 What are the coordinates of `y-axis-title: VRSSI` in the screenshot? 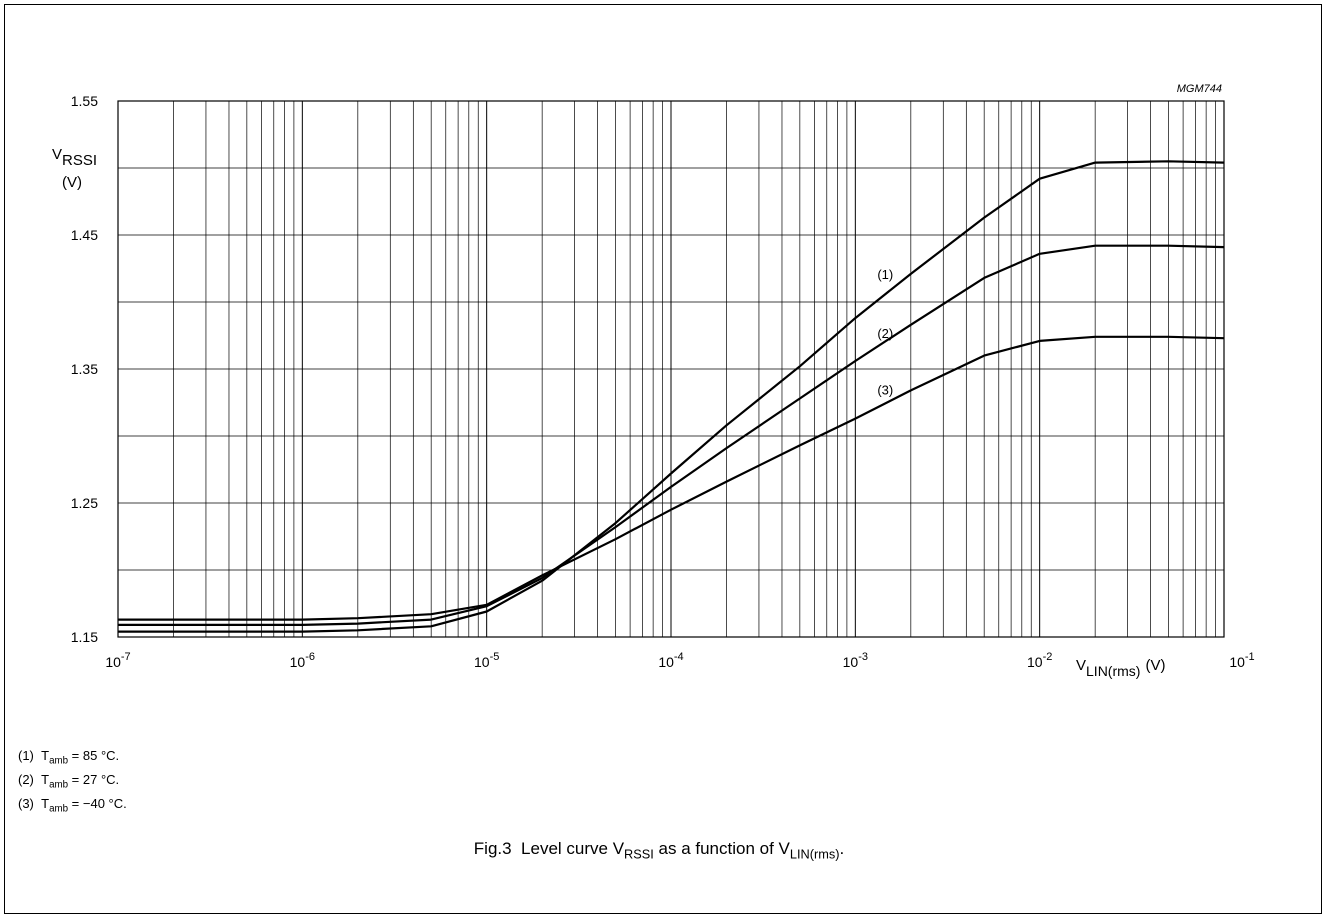 It's located at (74, 157).